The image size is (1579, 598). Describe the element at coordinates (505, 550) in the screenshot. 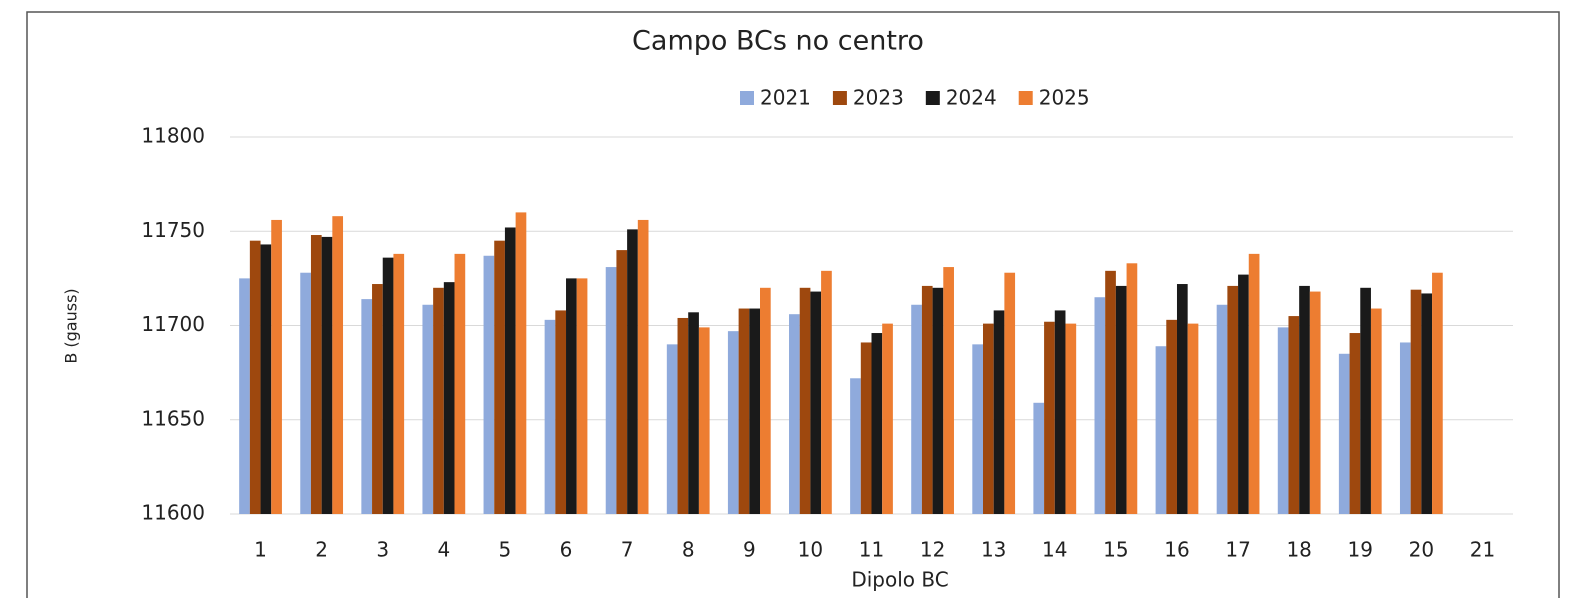

I see `x-tick-label: 5` at that location.